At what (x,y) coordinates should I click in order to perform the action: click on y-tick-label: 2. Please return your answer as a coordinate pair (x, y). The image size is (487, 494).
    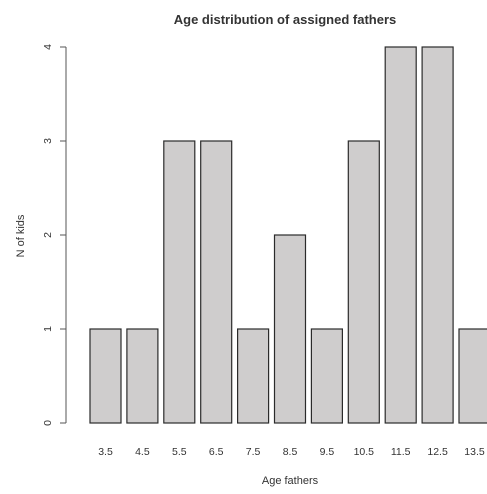
    Looking at the image, I should click on (48, 235).